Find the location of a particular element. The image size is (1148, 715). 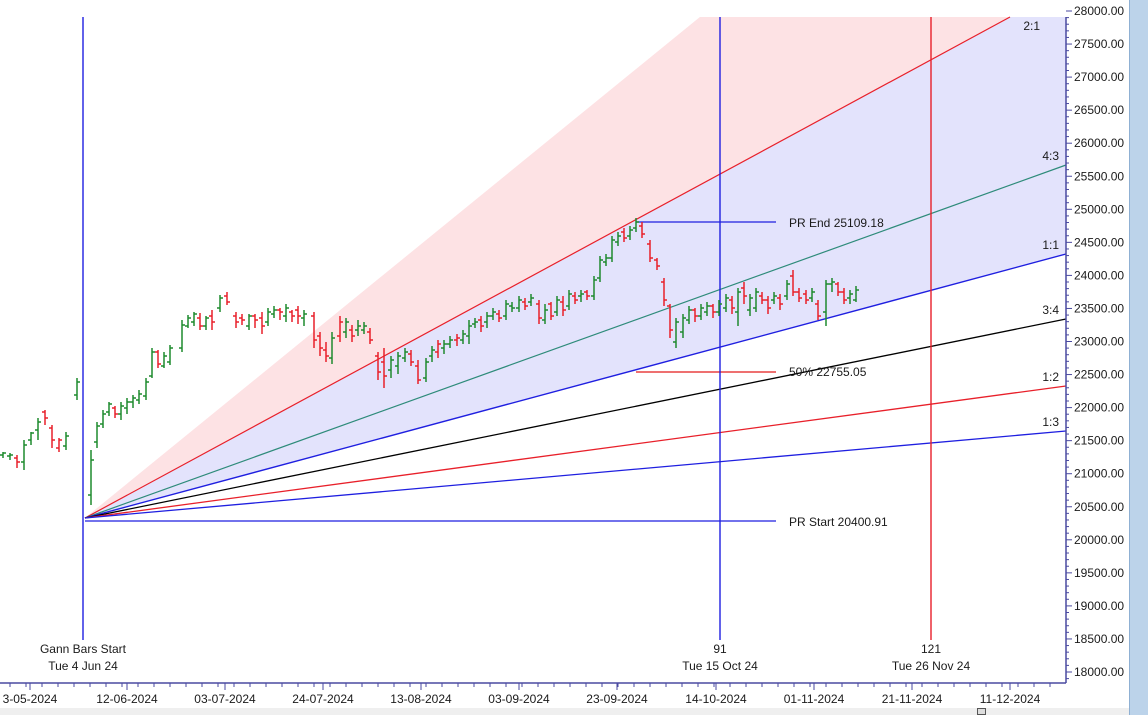

x-tick-label: 24-07-2024 is located at coordinates (323, 699).